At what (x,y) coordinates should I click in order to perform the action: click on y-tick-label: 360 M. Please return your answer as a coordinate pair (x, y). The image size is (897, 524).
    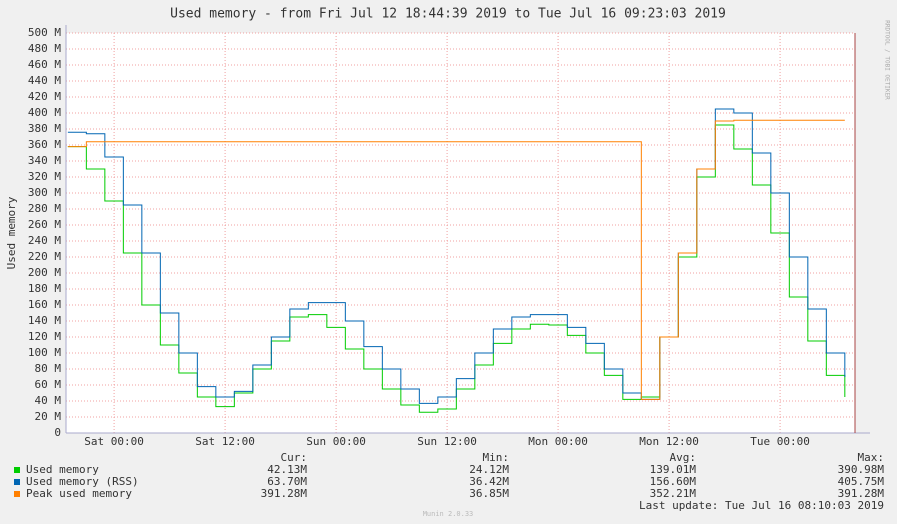
    Looking at the image, I should click on (44, 144).